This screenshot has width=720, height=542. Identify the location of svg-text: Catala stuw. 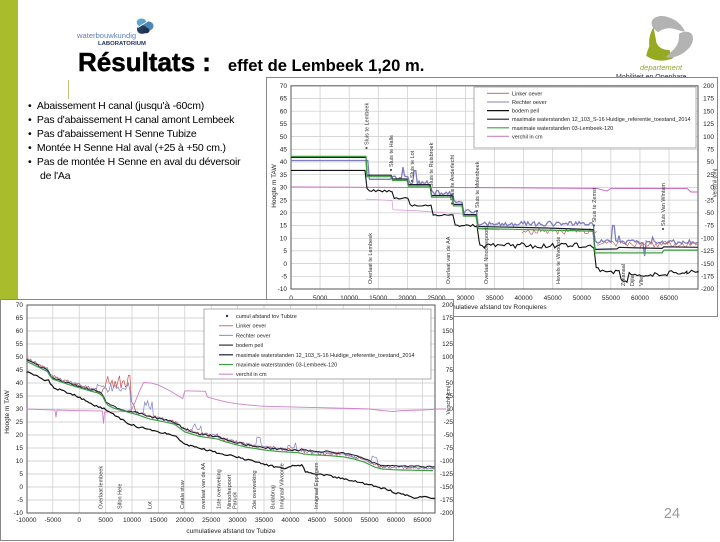
(183, 494).